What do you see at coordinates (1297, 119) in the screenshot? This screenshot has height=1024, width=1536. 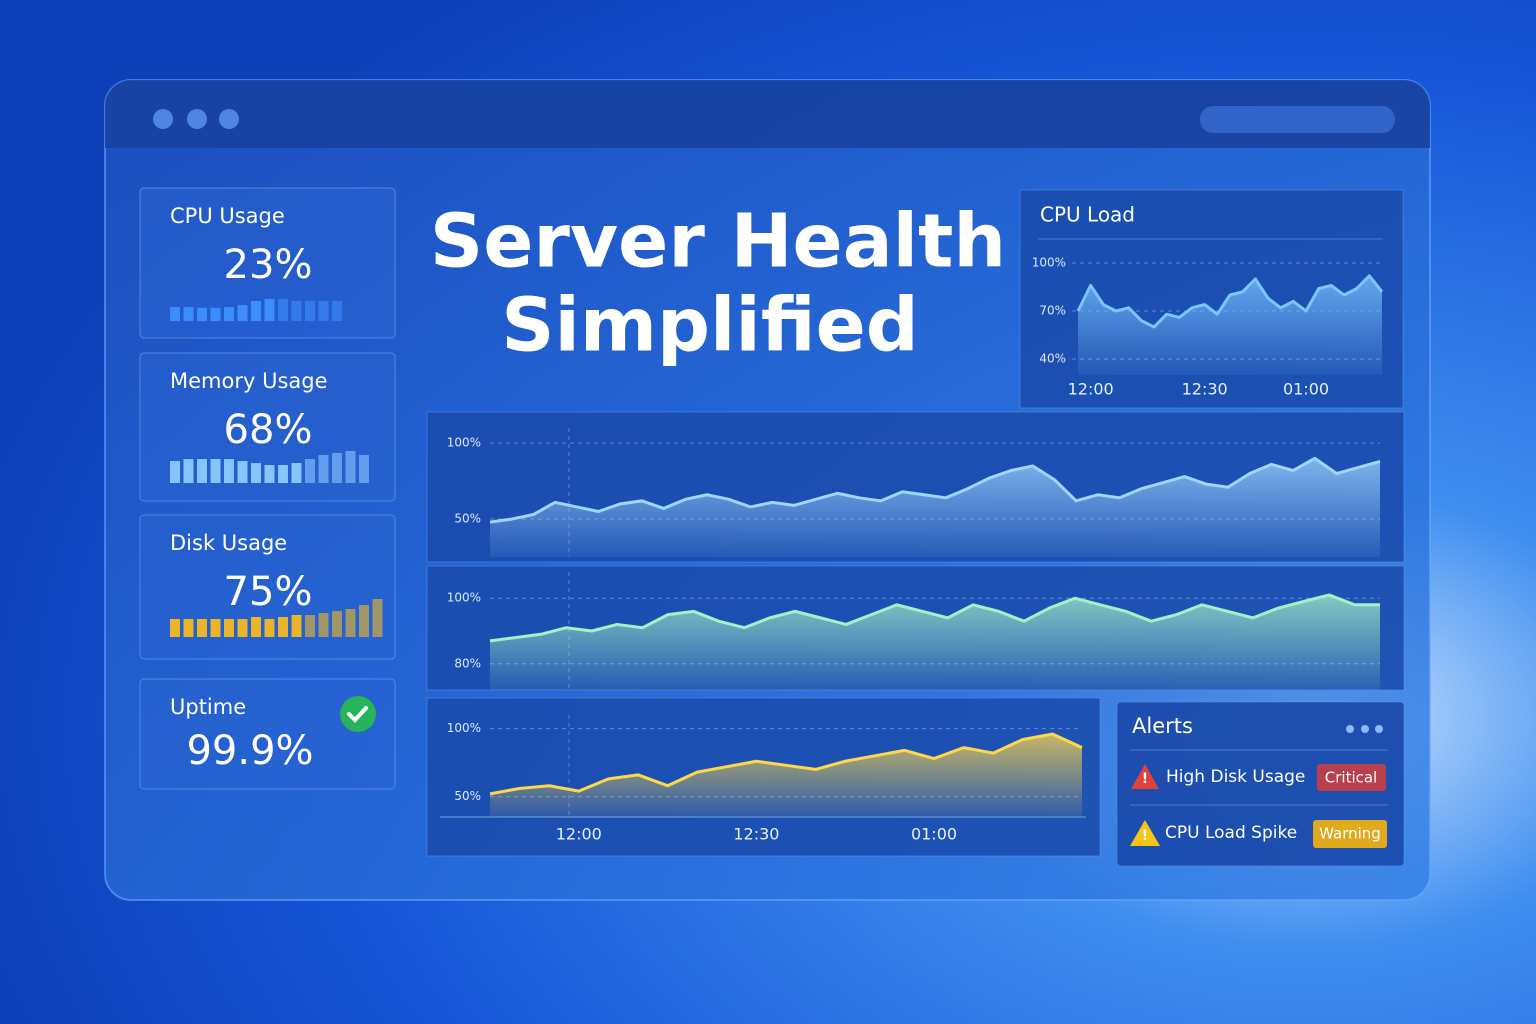 I see `search-bar` at bounding box center [1297, 119].